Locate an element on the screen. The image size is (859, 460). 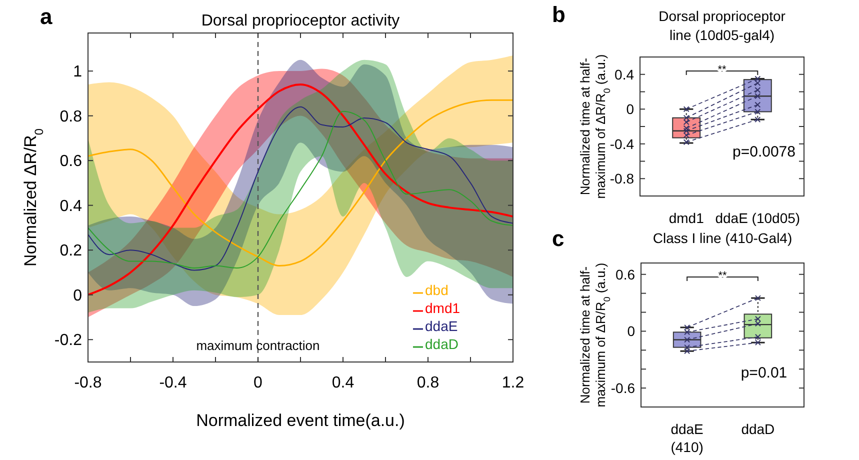
legend-label: dmd1 is located at coordinates (442, 308).